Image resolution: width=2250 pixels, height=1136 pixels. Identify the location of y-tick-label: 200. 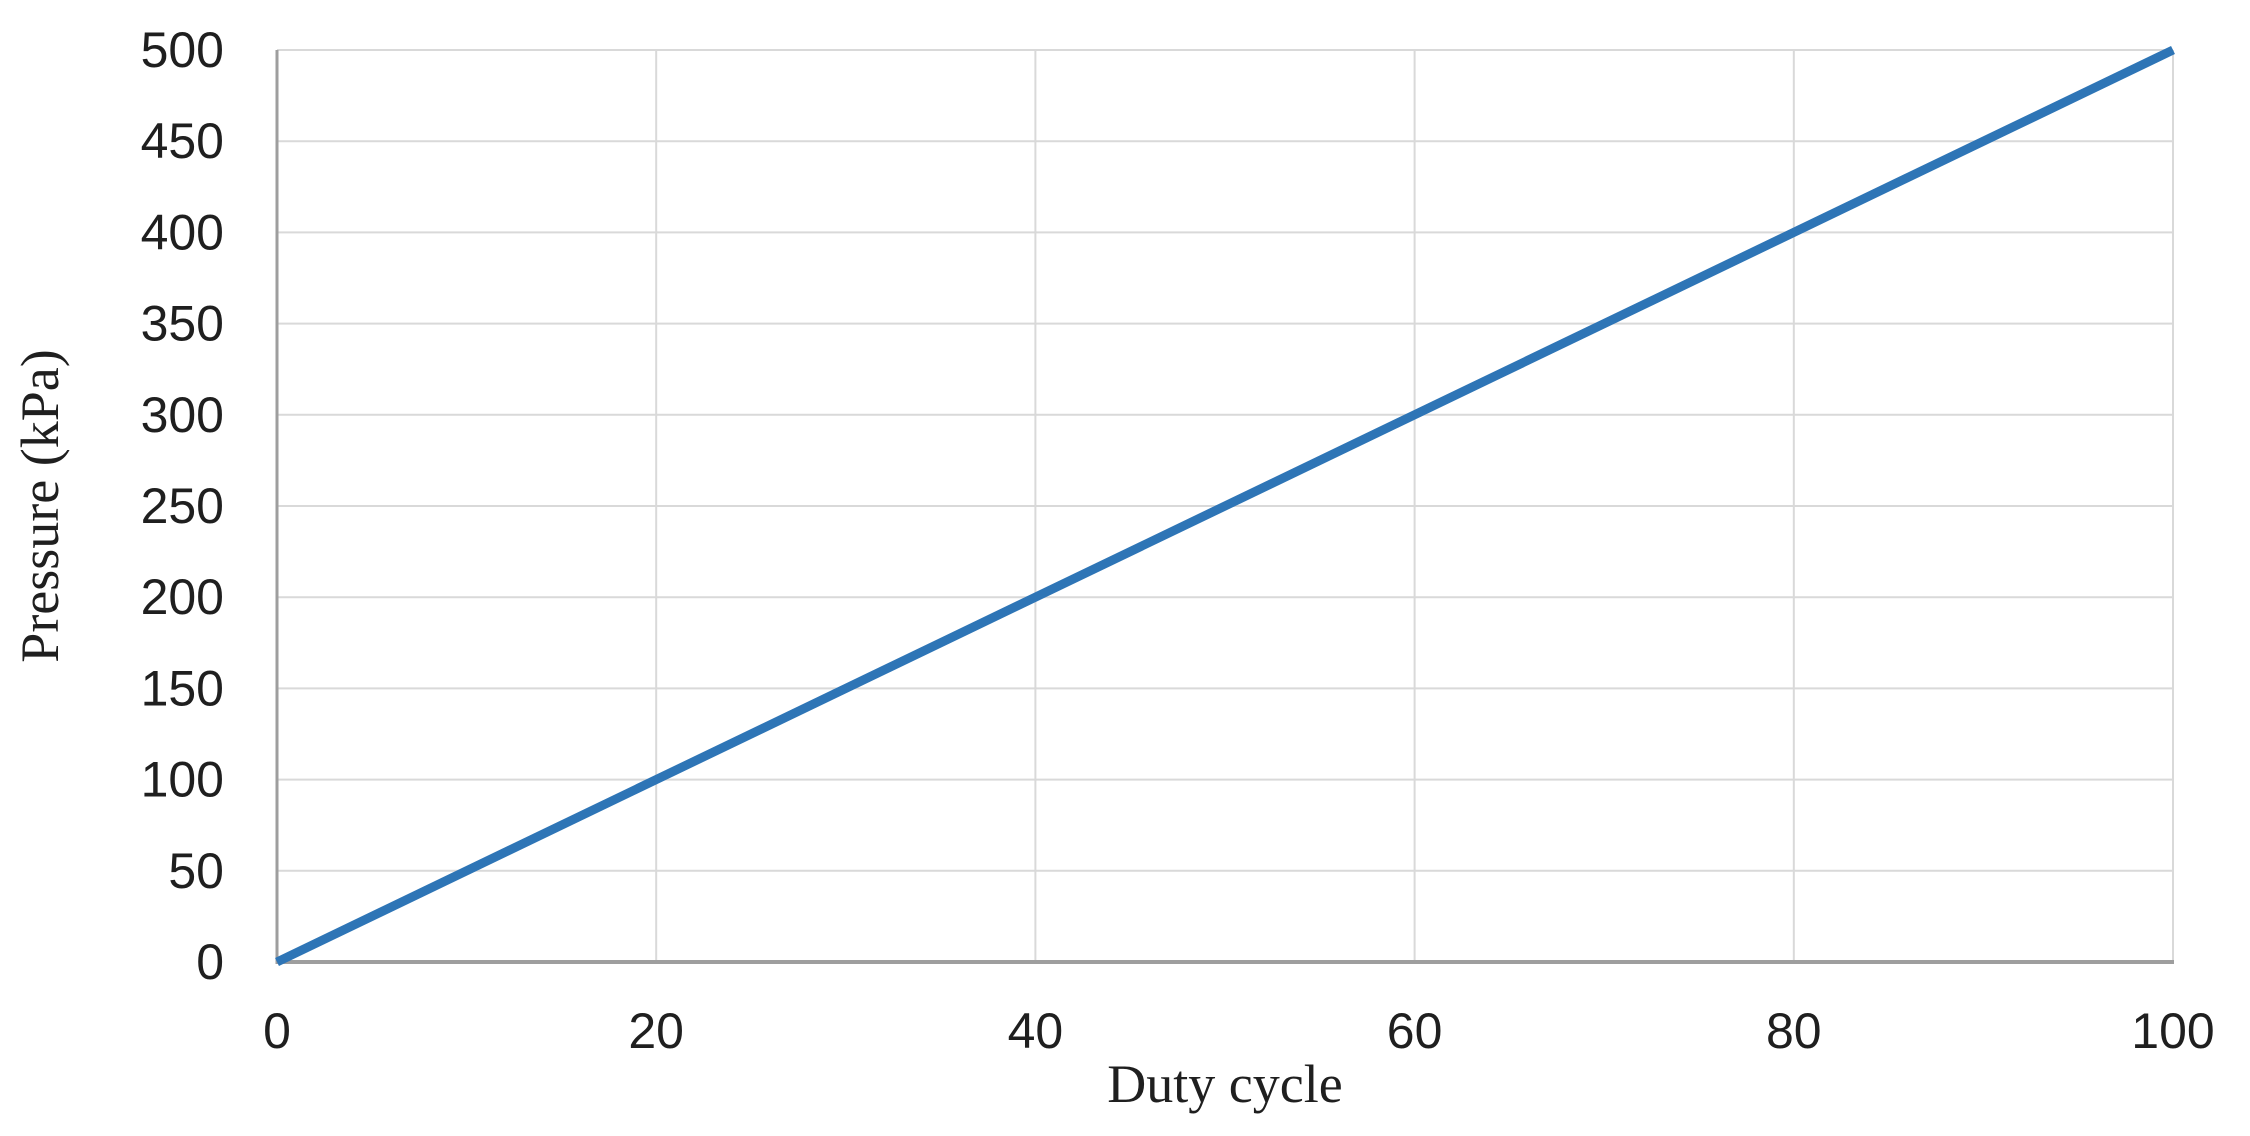
(182, 597).